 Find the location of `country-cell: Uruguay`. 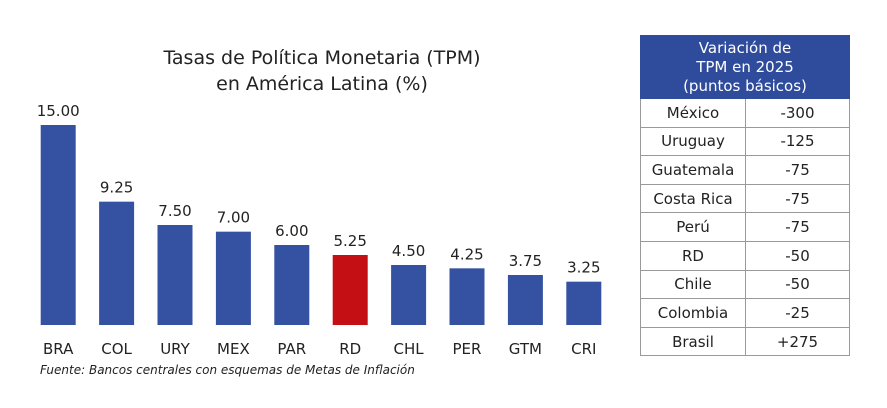

country-cell: Uruguay is located at coordinates (693, 141).